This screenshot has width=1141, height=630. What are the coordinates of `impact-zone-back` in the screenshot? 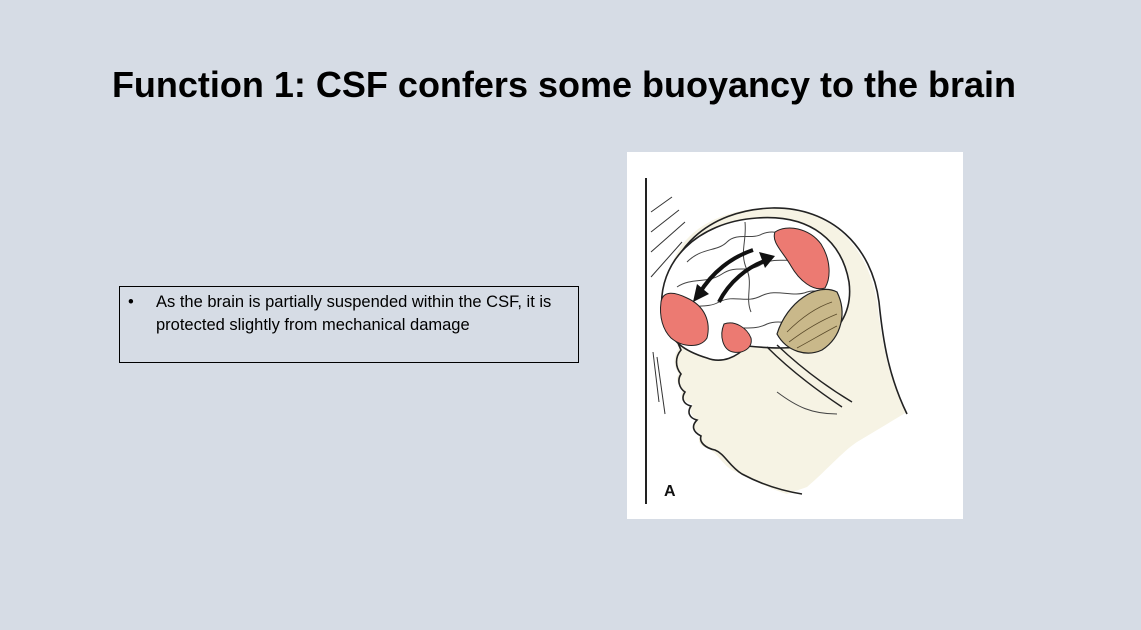 It's located at (801, 258).